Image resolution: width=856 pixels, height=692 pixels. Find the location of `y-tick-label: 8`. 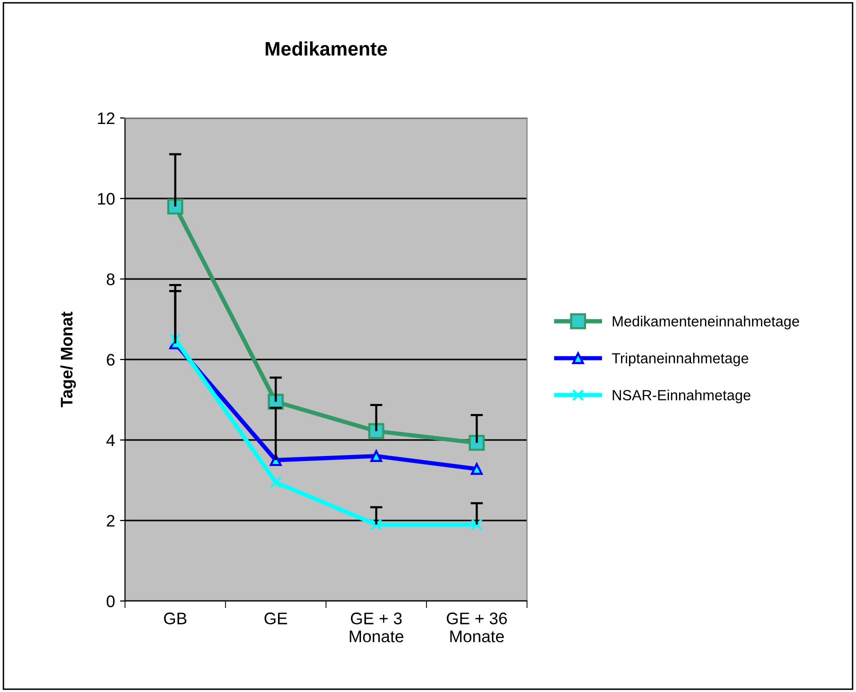

y-tick-label: 8 is located at coordinates (110, 279).